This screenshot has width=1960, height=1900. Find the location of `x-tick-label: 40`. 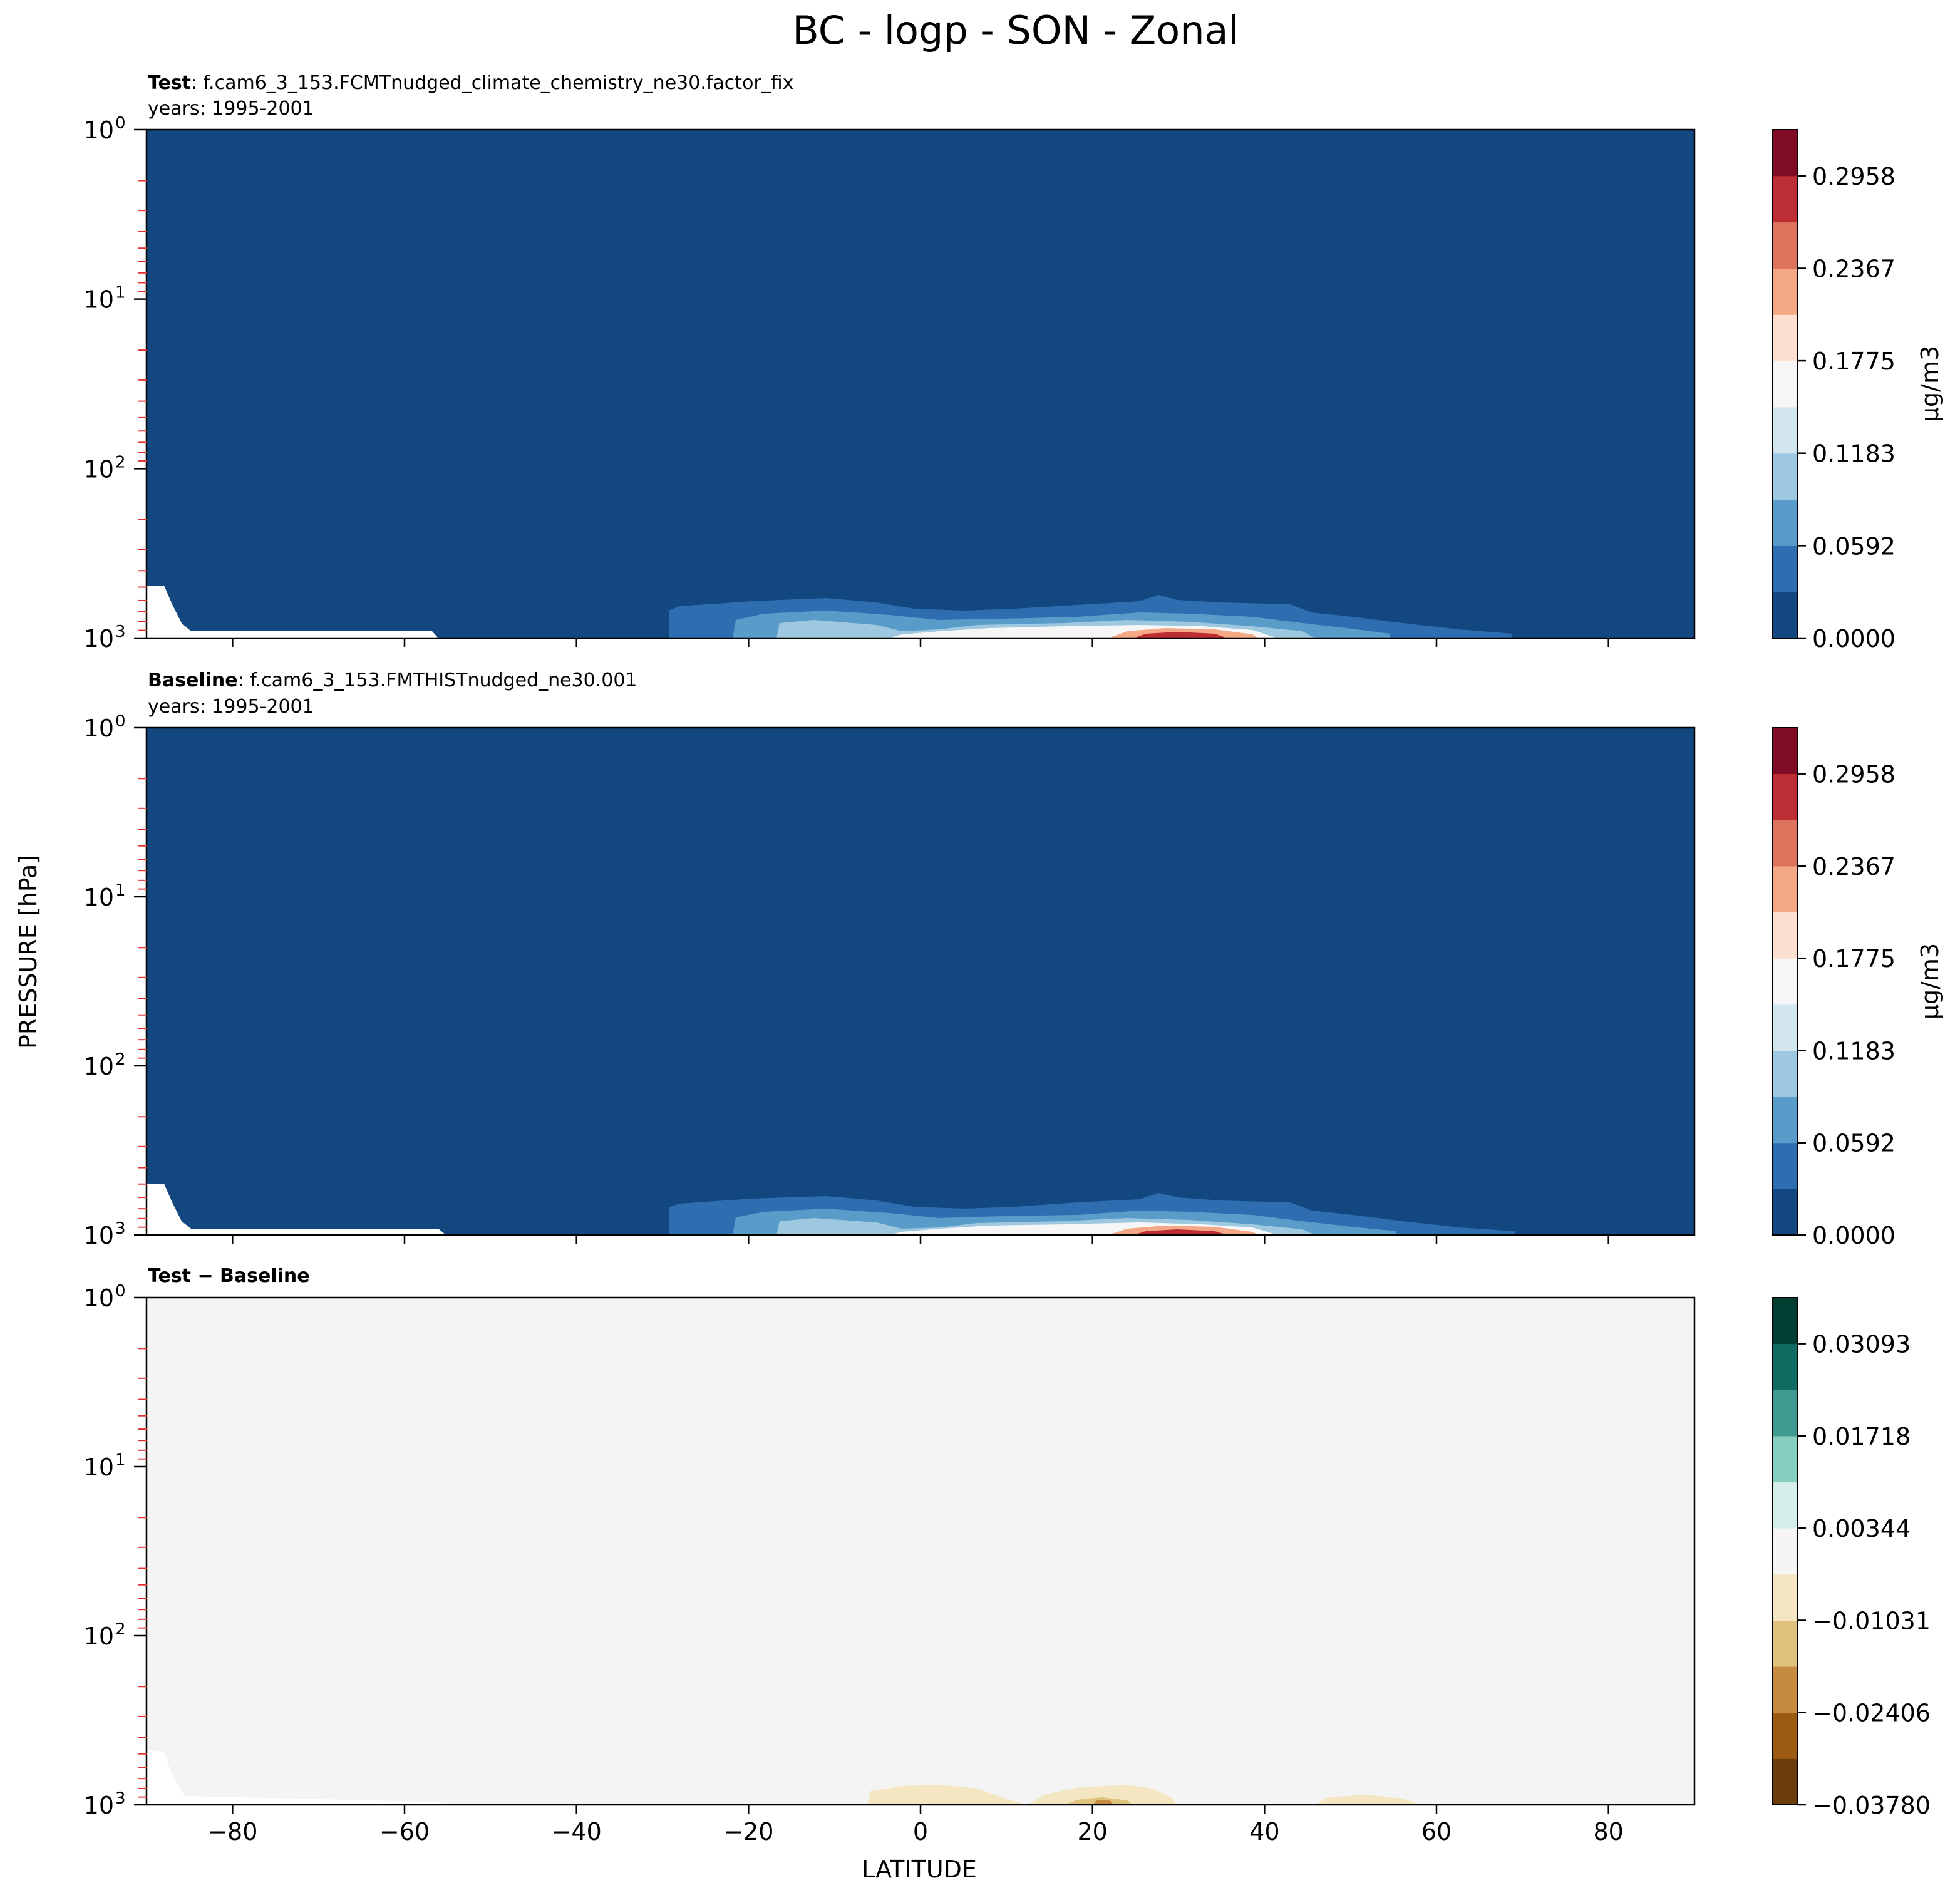

x-tick-label: 40 is located at coordinates (1264, 1832).